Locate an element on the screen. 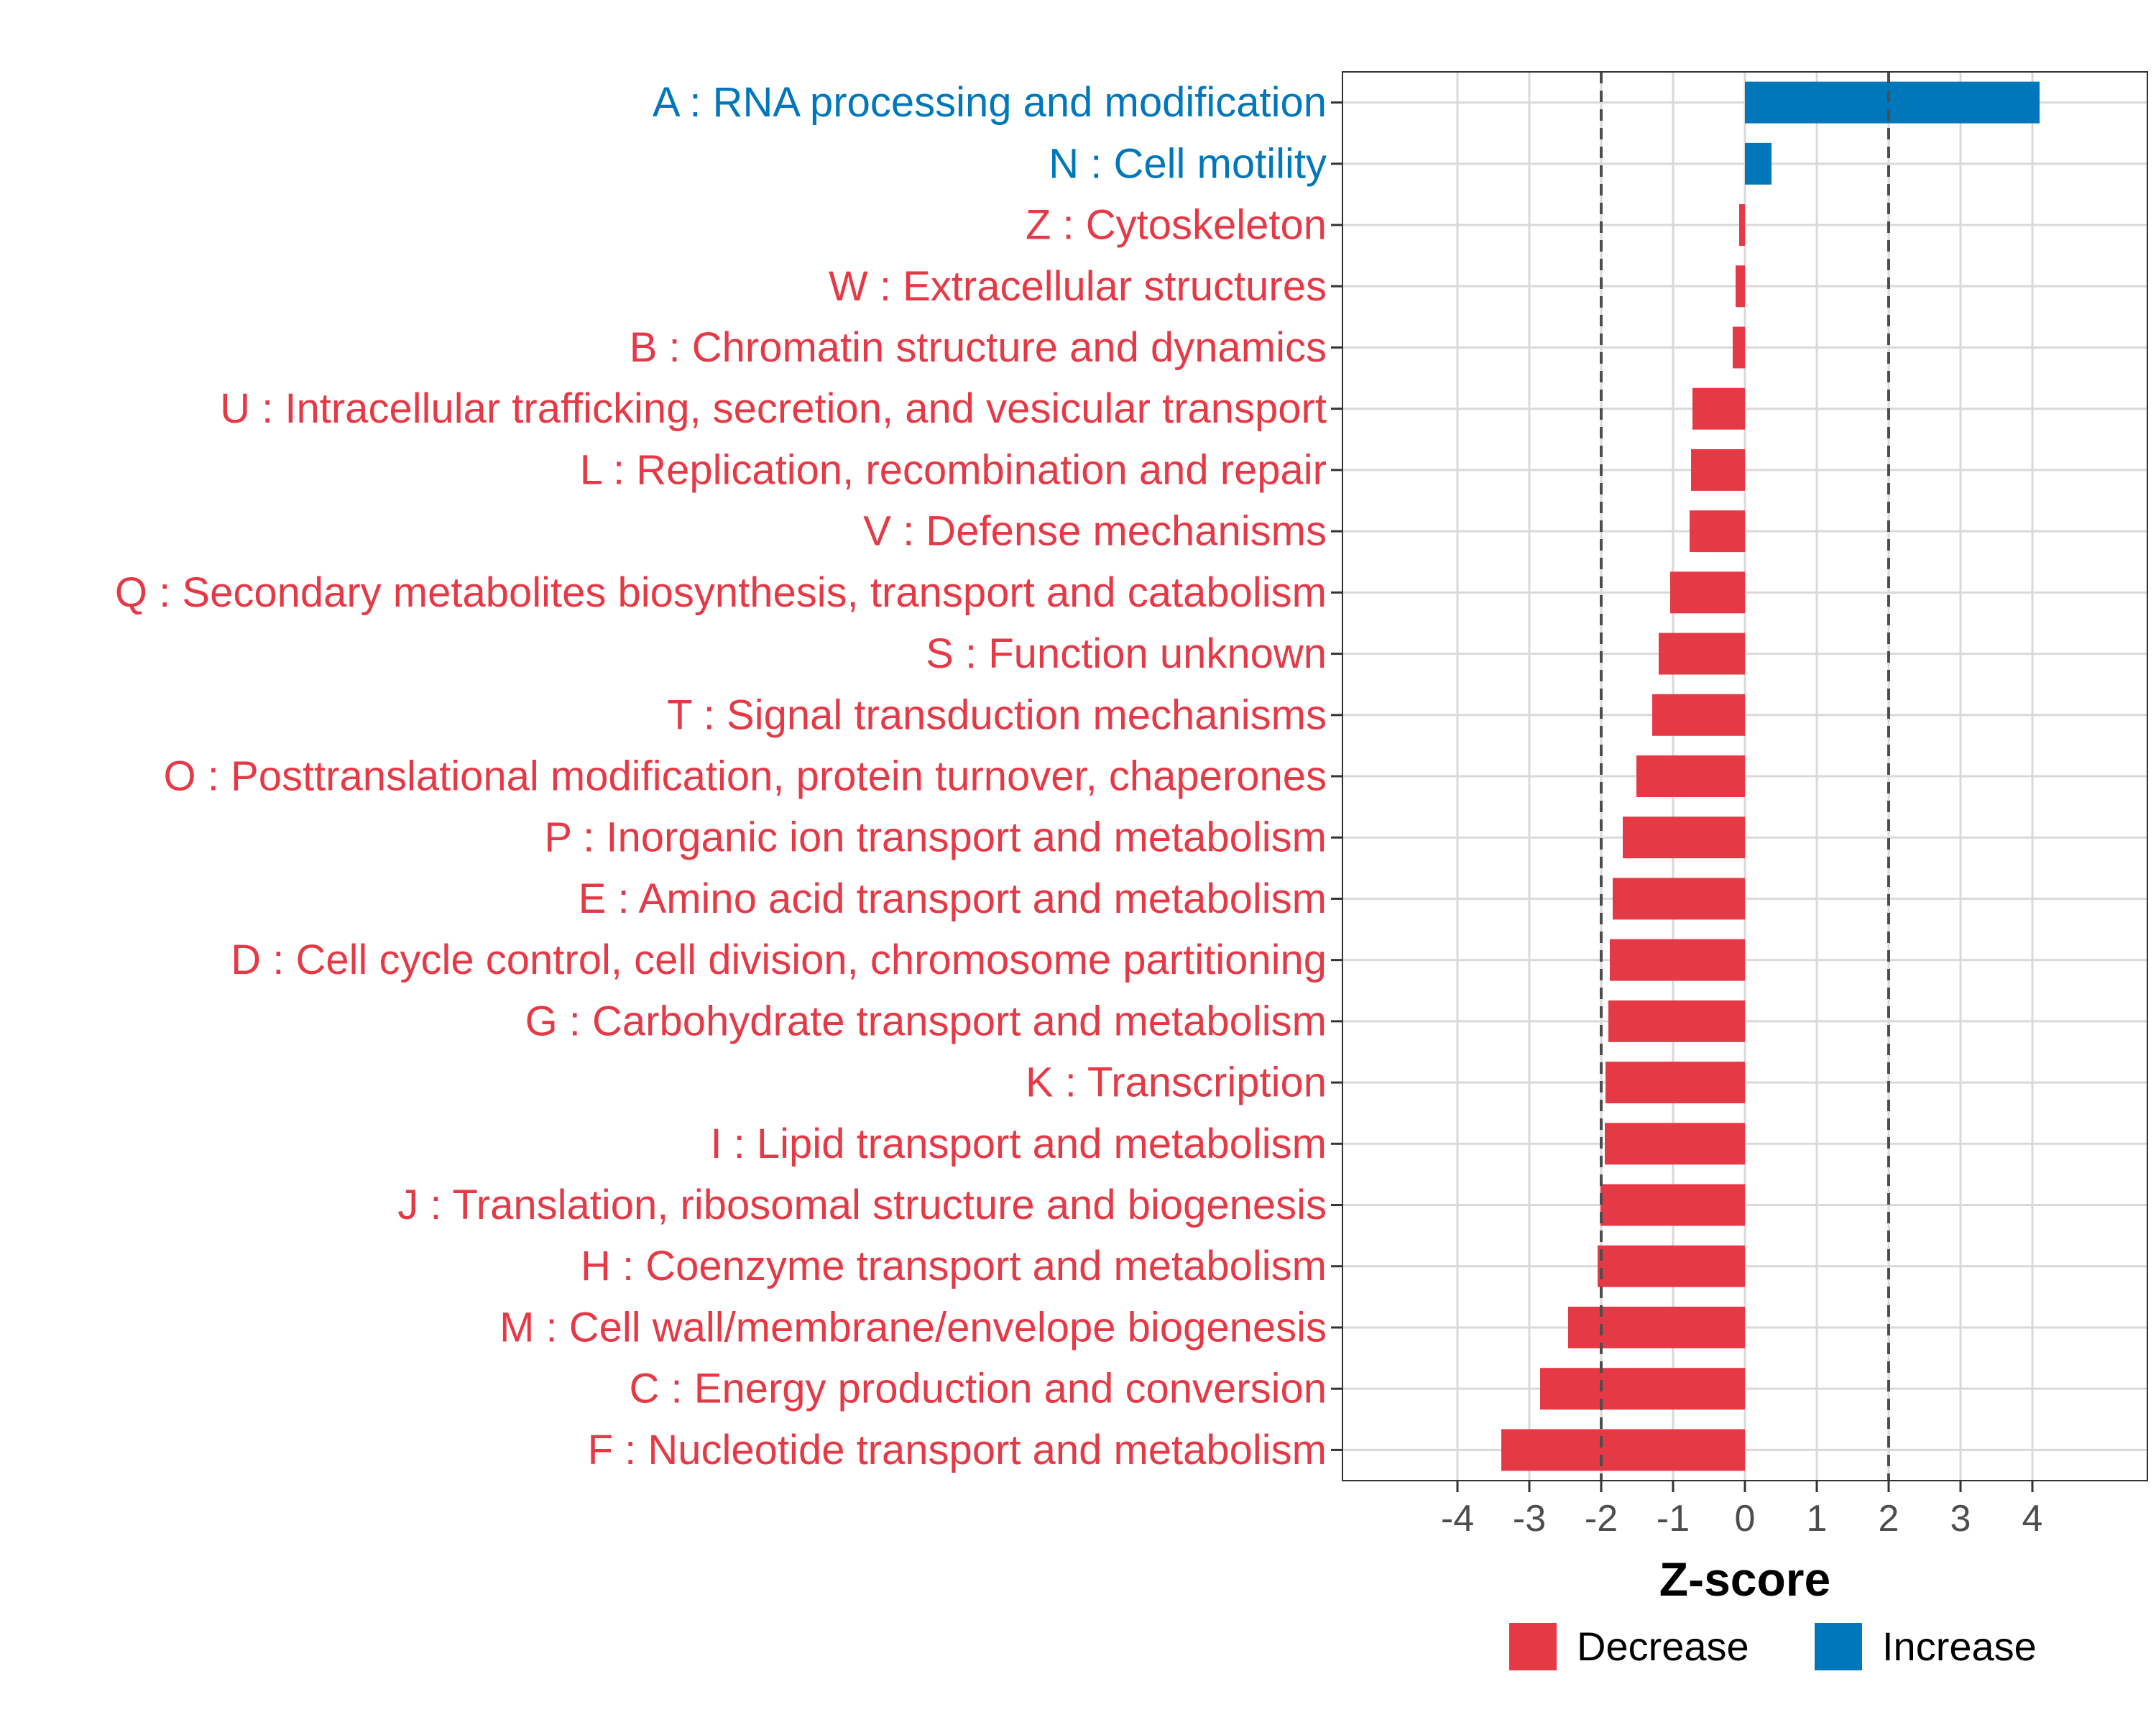 The height and width of the screenshot is (1725, 2156). x-tick-label: 1 is located at coordinates (1818, 1519).